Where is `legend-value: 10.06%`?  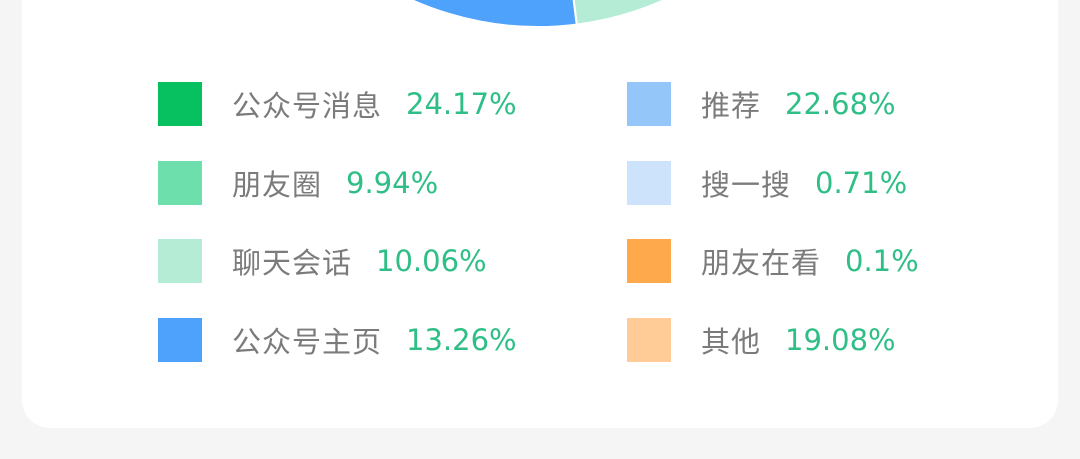 legend-value: 10.06% is located at coordinates (431, 261).